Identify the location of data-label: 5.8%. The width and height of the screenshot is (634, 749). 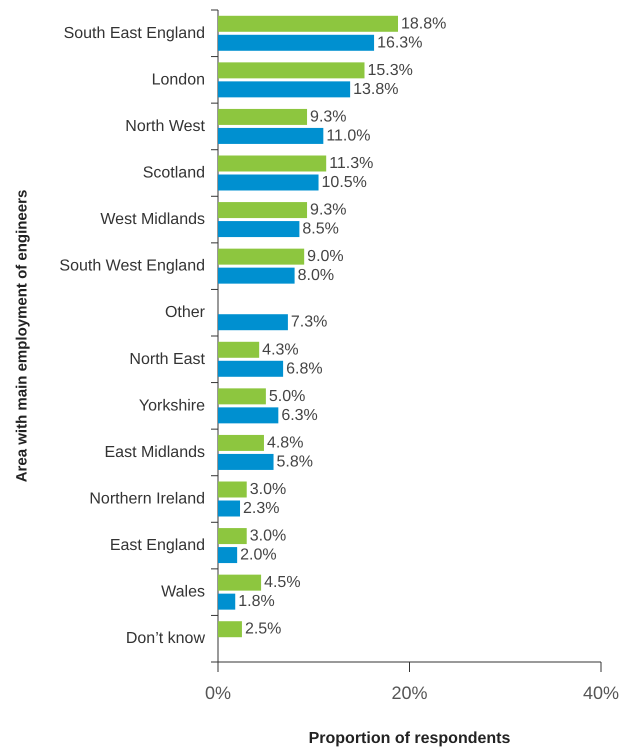
(295, 461).